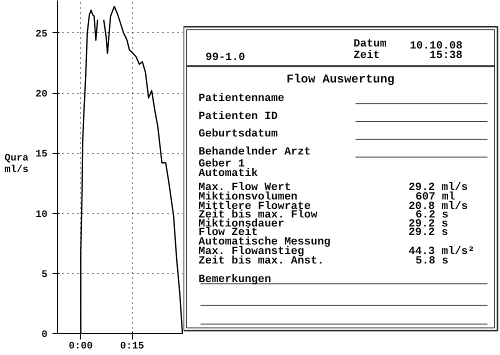  What do you see at coordinates (340, 79) in the screenshot?
I see `text: Flow Auswertung` at bounding box center [340, 79].